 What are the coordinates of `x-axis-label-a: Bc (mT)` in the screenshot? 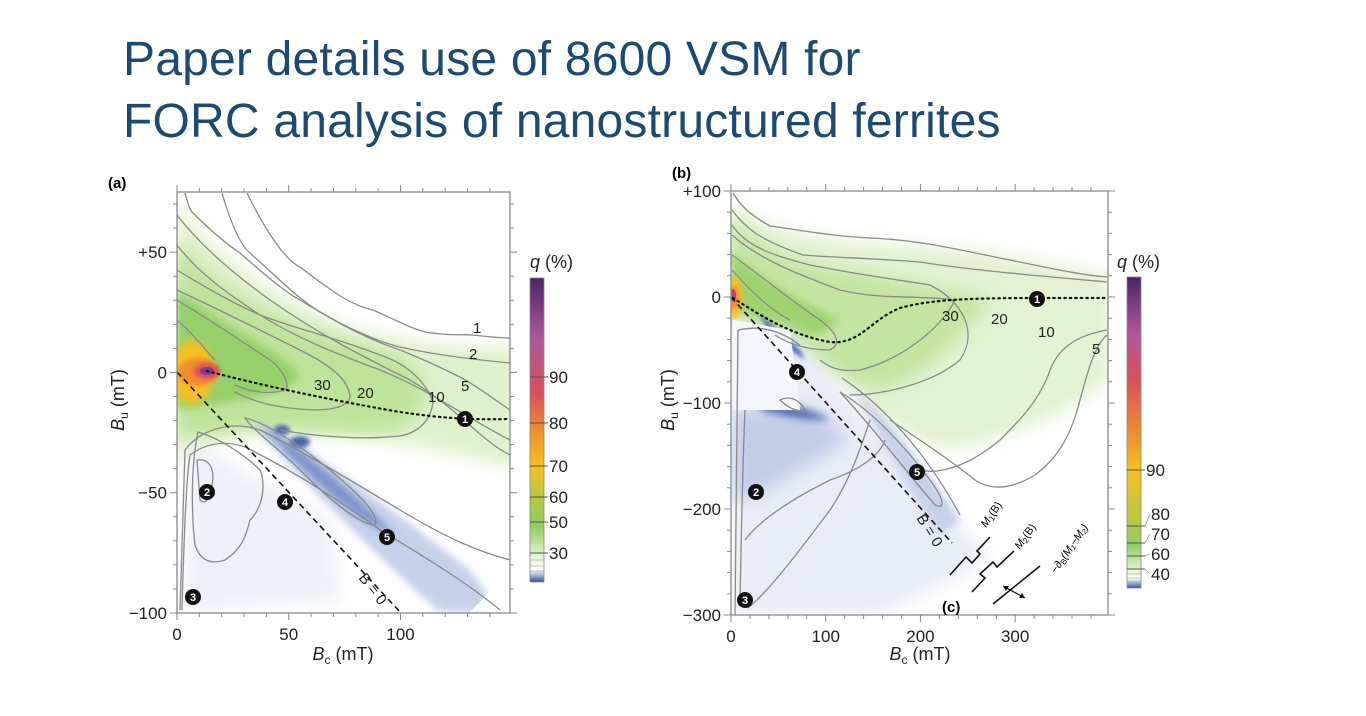 It's located at (343, 655).